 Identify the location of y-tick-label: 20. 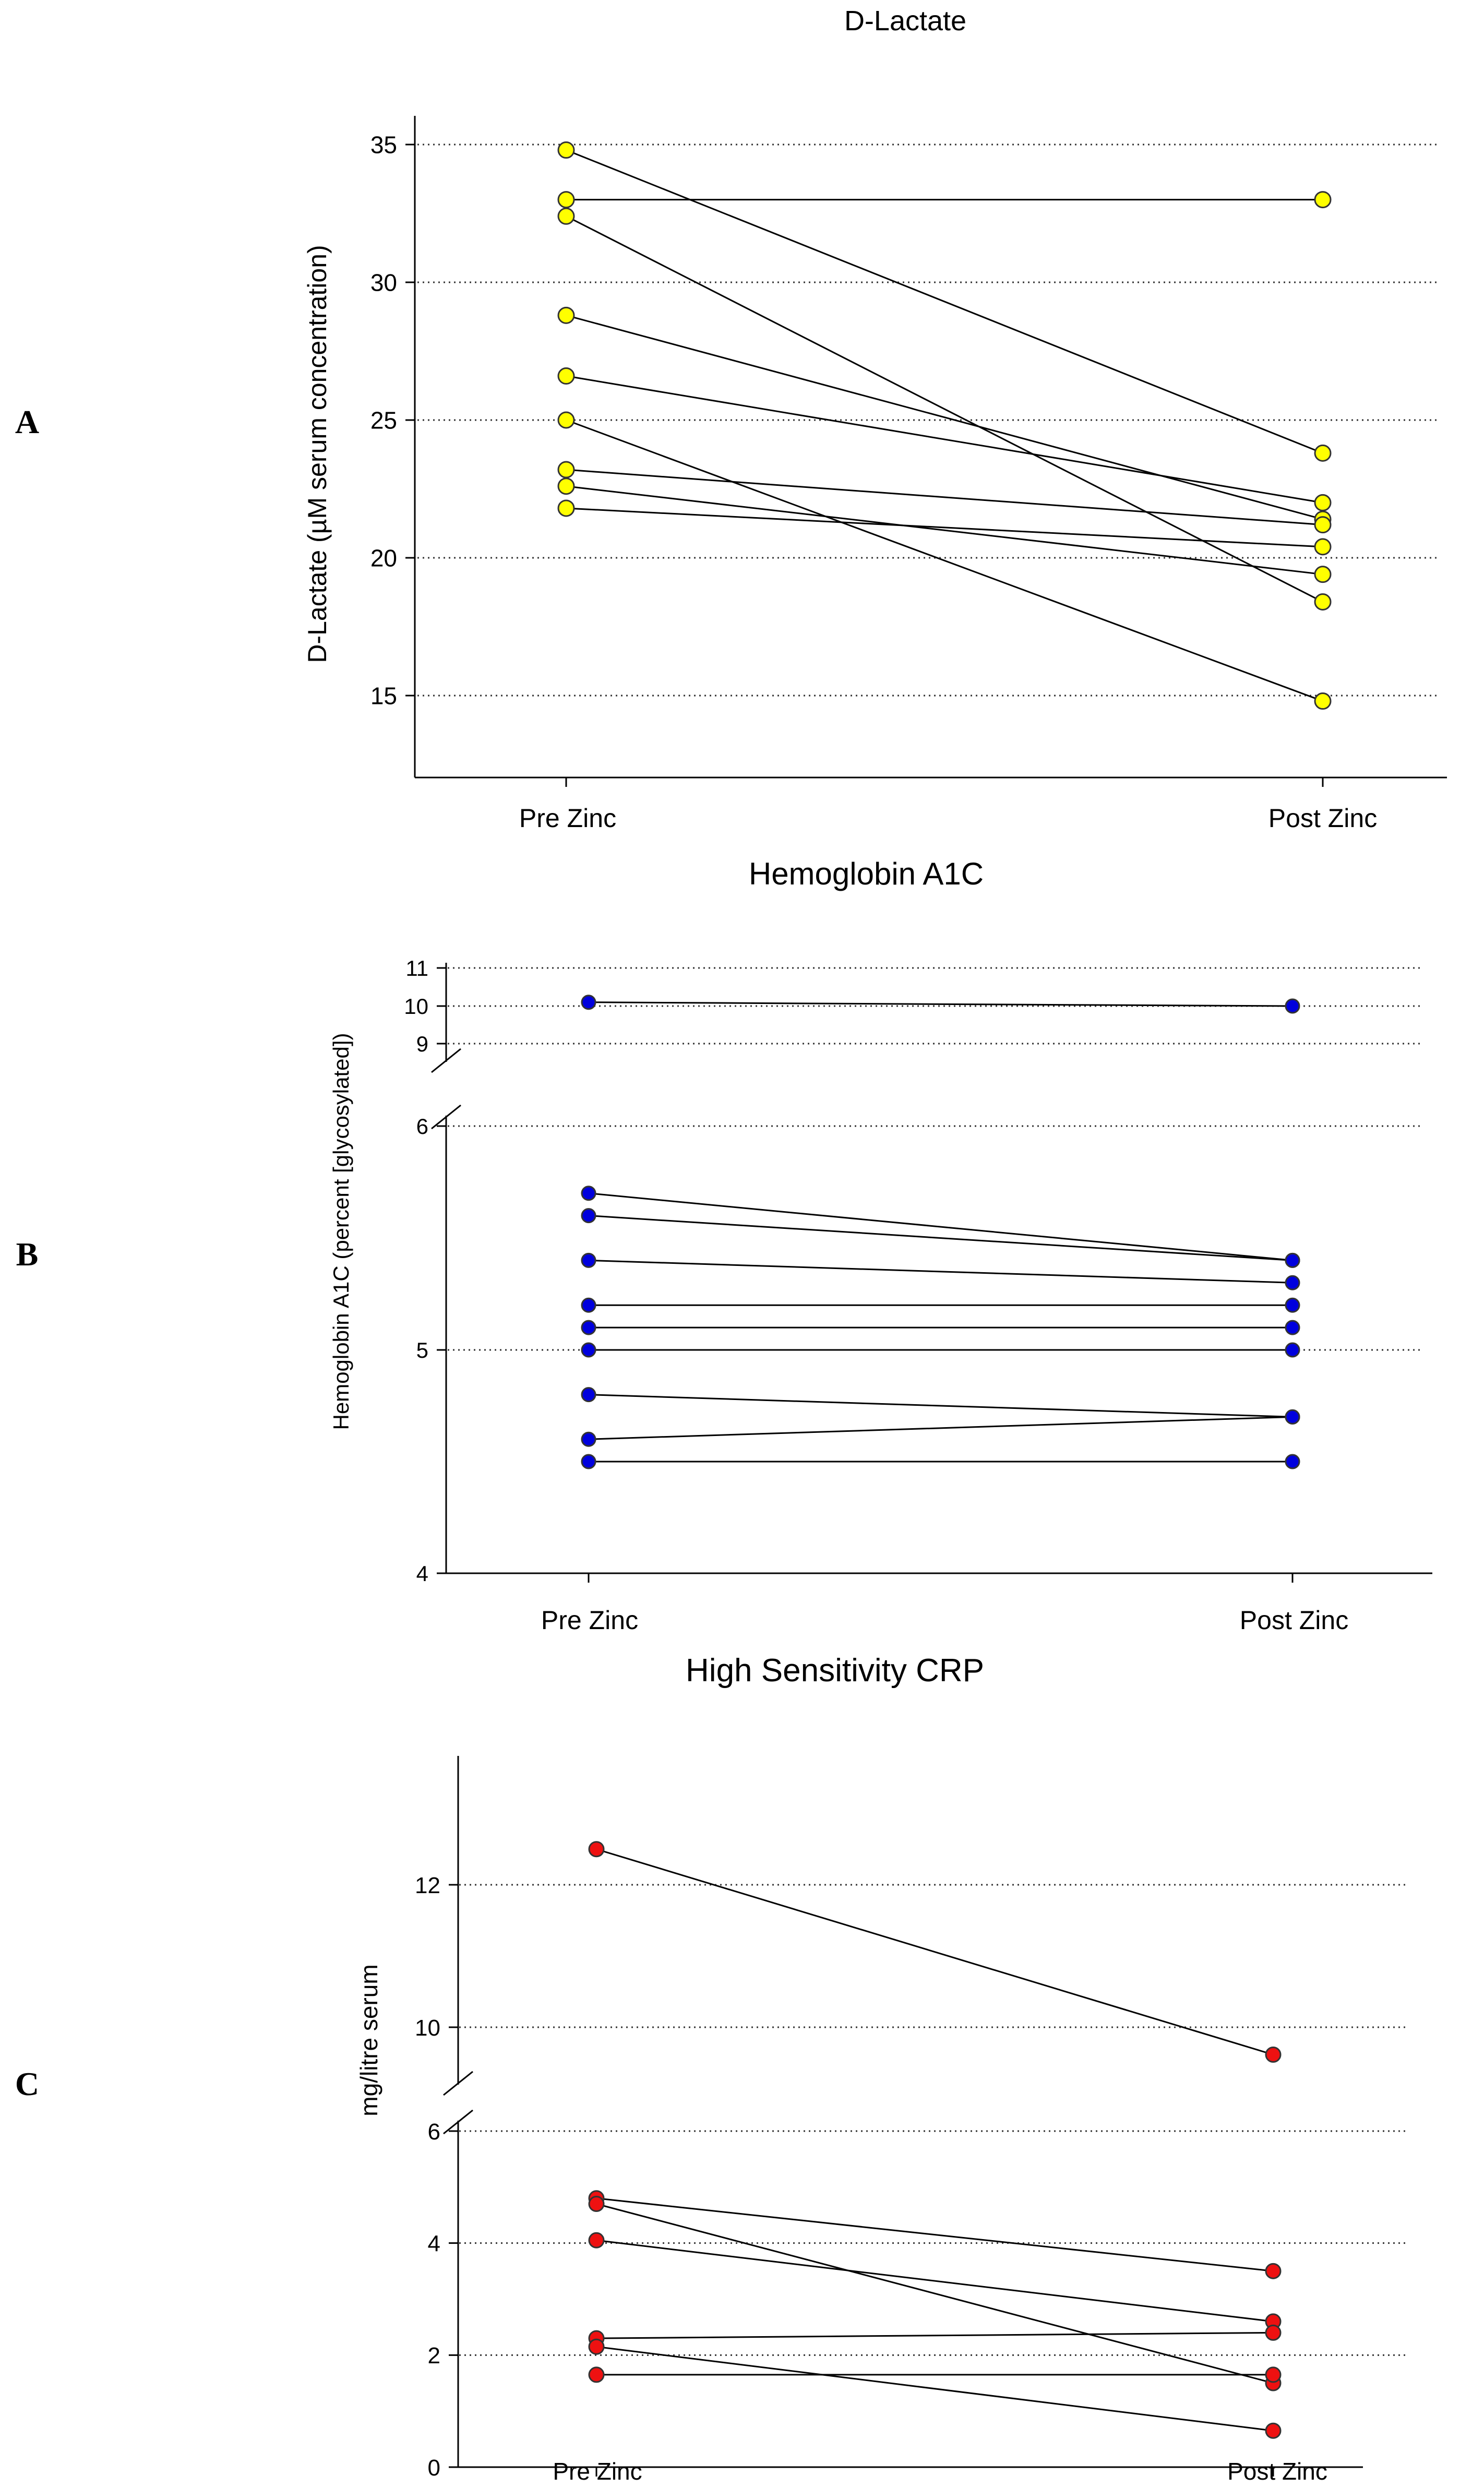
(383, 558).